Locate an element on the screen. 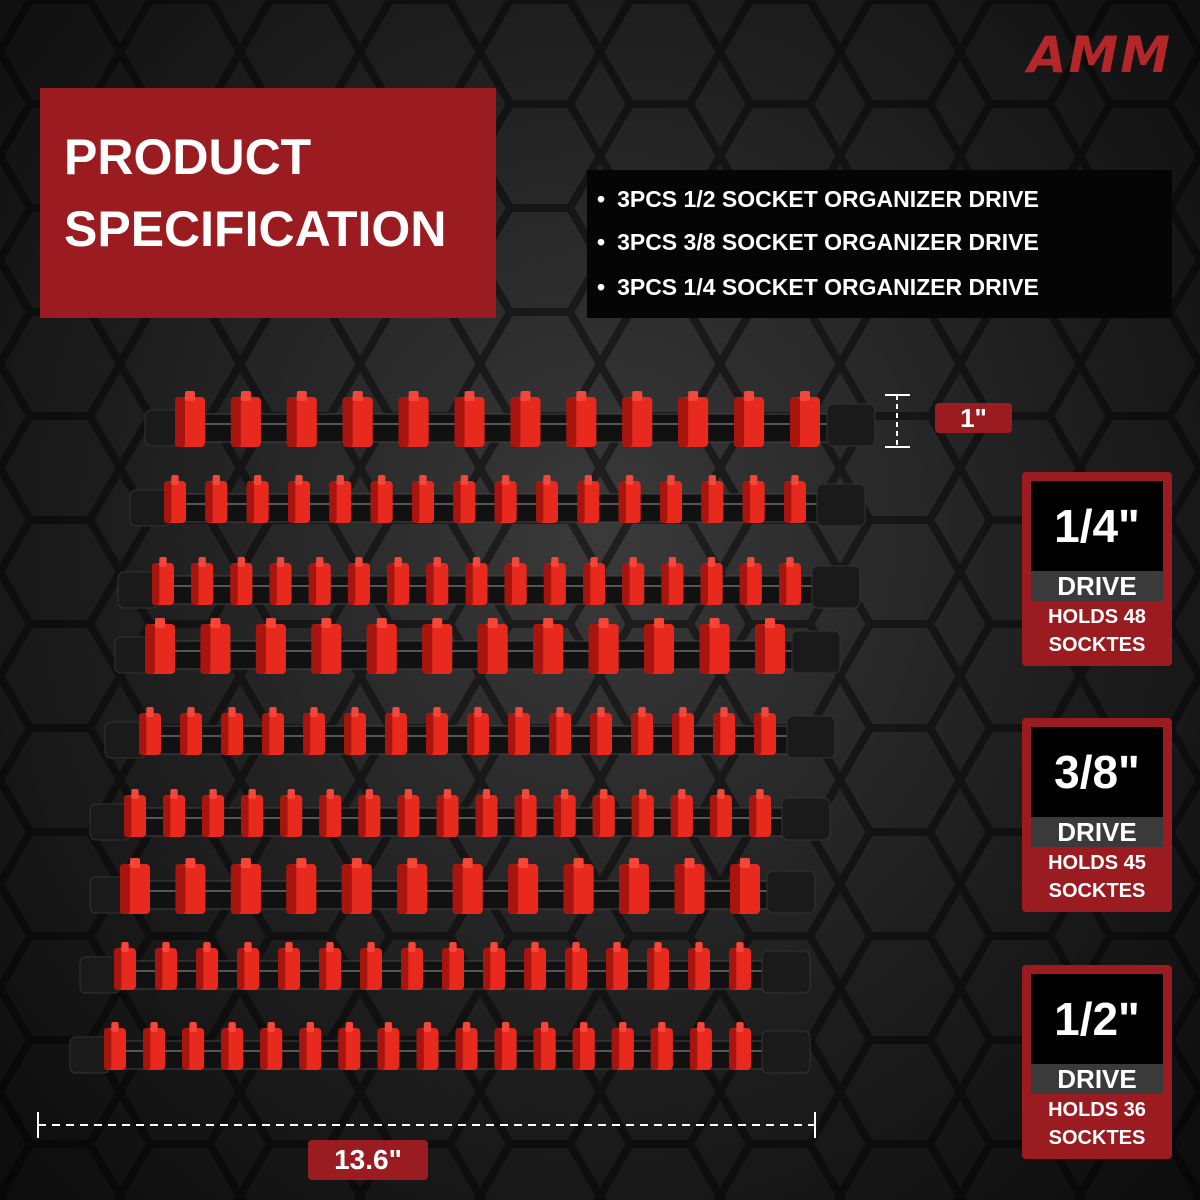 The image size is (1200, 1200). brand-logo: AMM is located at coordinates (1099, 55).